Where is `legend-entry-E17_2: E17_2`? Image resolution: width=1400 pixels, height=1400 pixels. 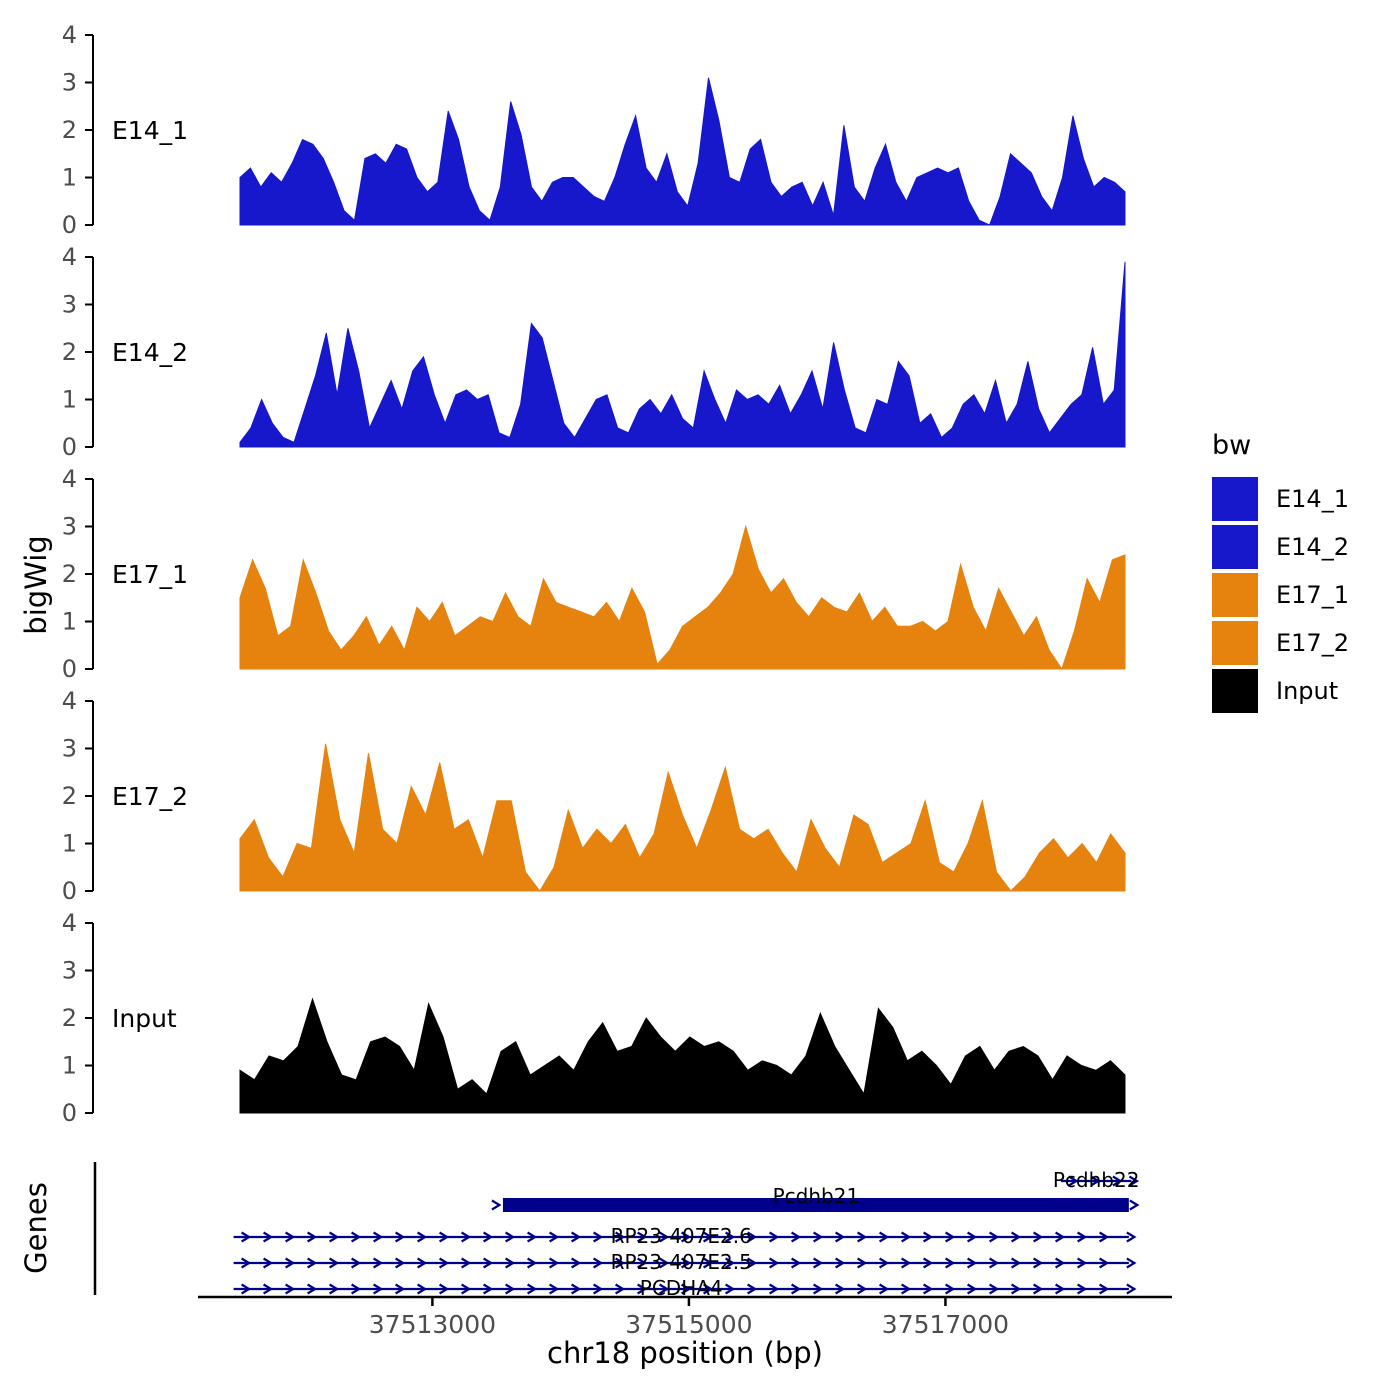 legend-entry-E17_2: E17_2 is located at coordinates (1280, 643).